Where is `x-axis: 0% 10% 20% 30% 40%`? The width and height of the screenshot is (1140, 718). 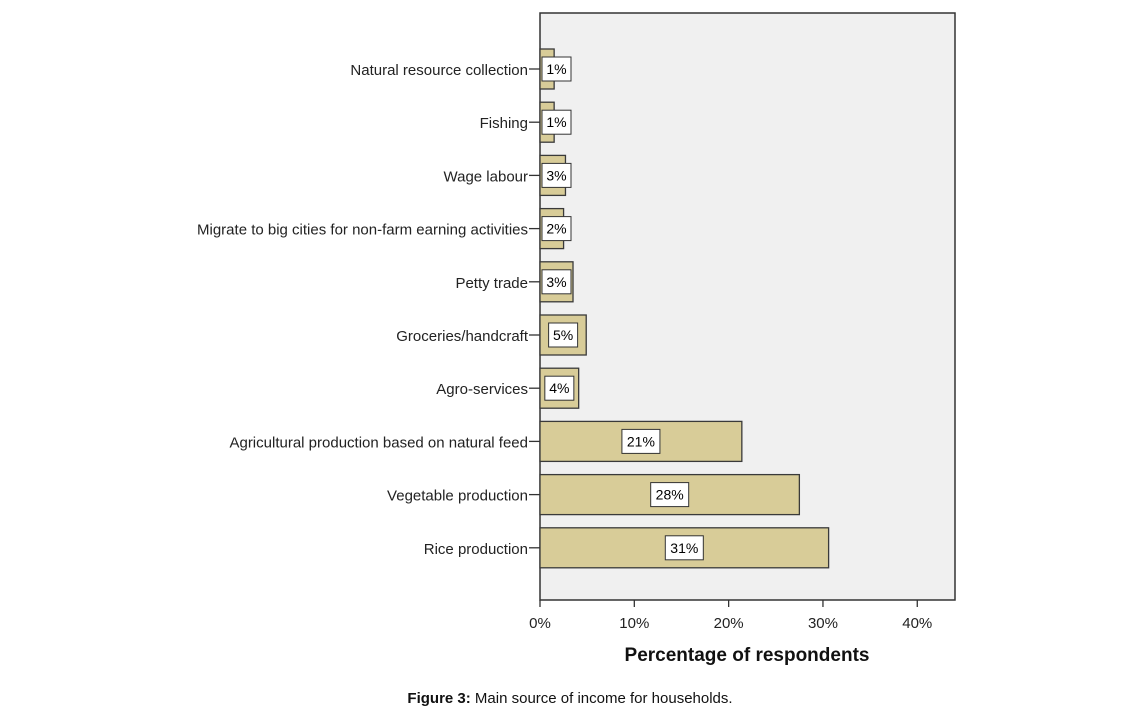 x-axis: 0% 10% 20% 30% 40% is located at coordinates (730, 616).